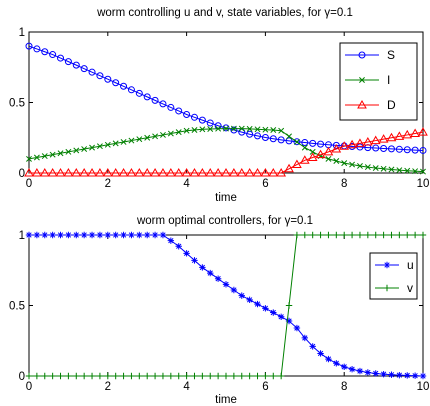  I want to click on y-tick-label: 0, so click(22, 377).